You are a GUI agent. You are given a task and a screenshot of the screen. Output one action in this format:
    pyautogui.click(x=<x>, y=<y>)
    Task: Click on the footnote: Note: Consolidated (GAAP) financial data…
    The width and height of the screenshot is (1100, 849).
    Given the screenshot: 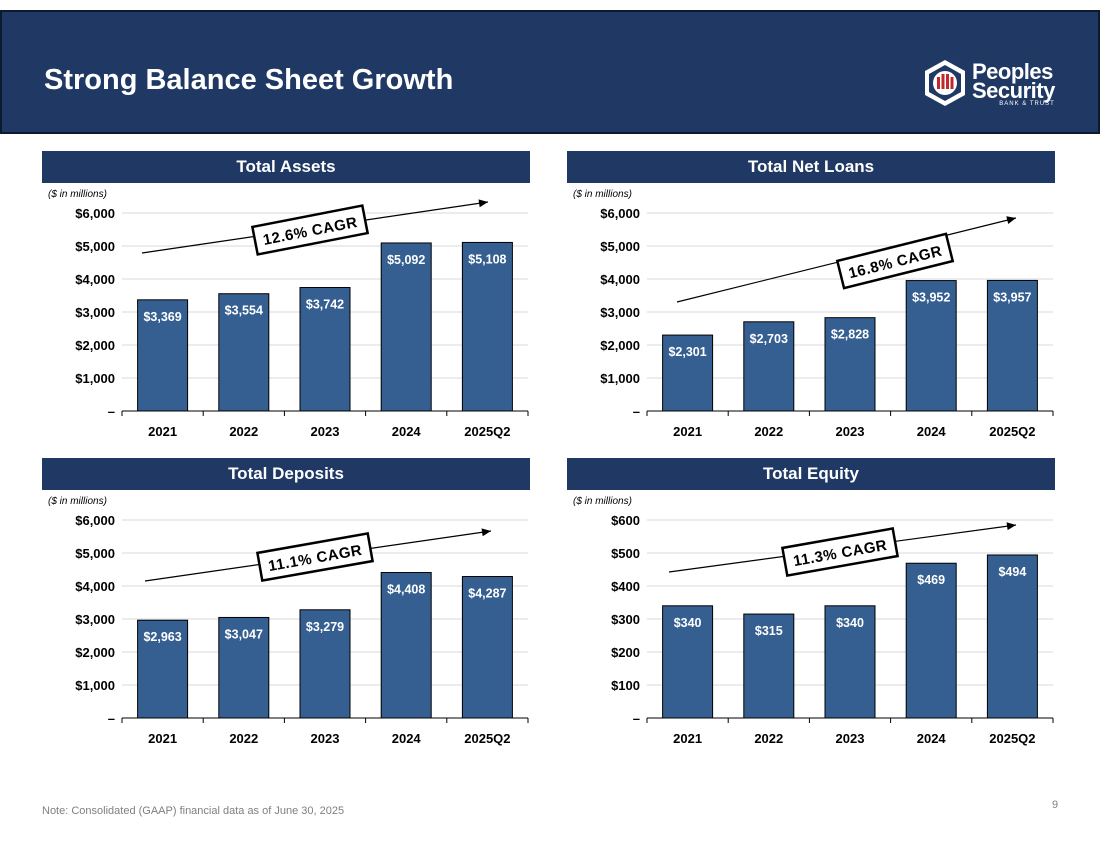 What is the action you would take?
    pyautogui.click(x=193, y=811)
    